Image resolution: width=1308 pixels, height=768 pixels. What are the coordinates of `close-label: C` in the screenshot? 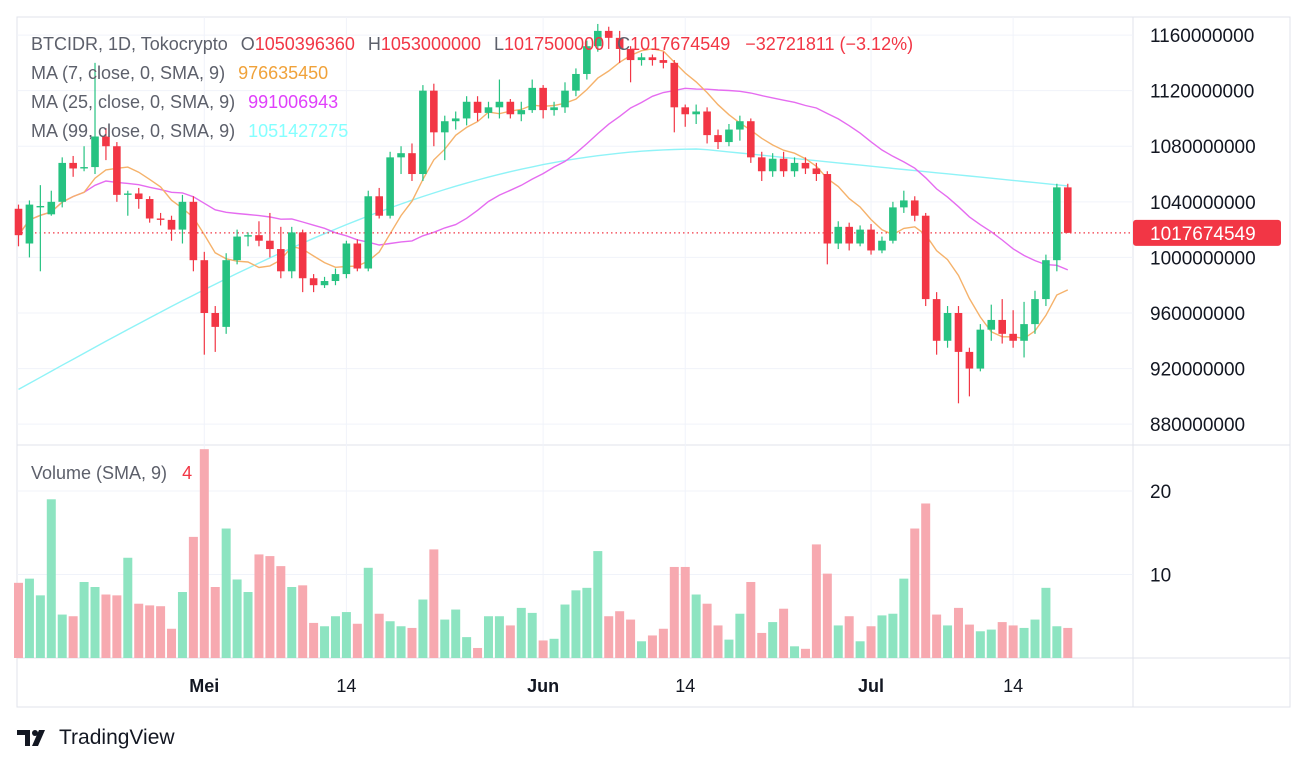 It's located at (624, 44).